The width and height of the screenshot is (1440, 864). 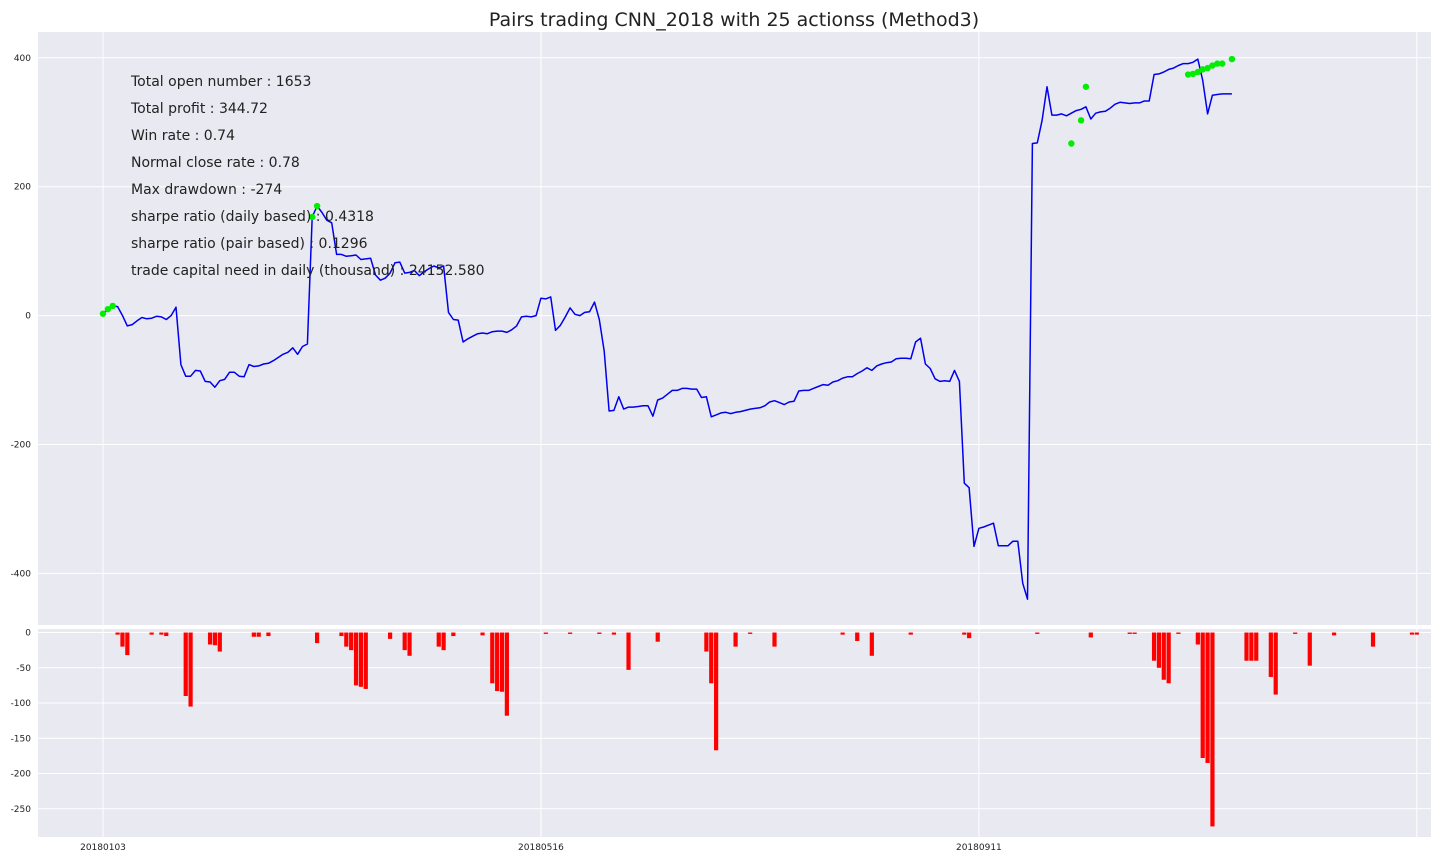 I want to click on stat-max-drawdown: Max drawdown : -274, so click(x=206, y=190).